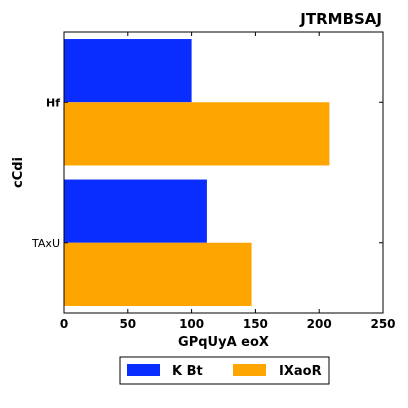  I want to click on x-tick-label: 50, so click(127, 324).